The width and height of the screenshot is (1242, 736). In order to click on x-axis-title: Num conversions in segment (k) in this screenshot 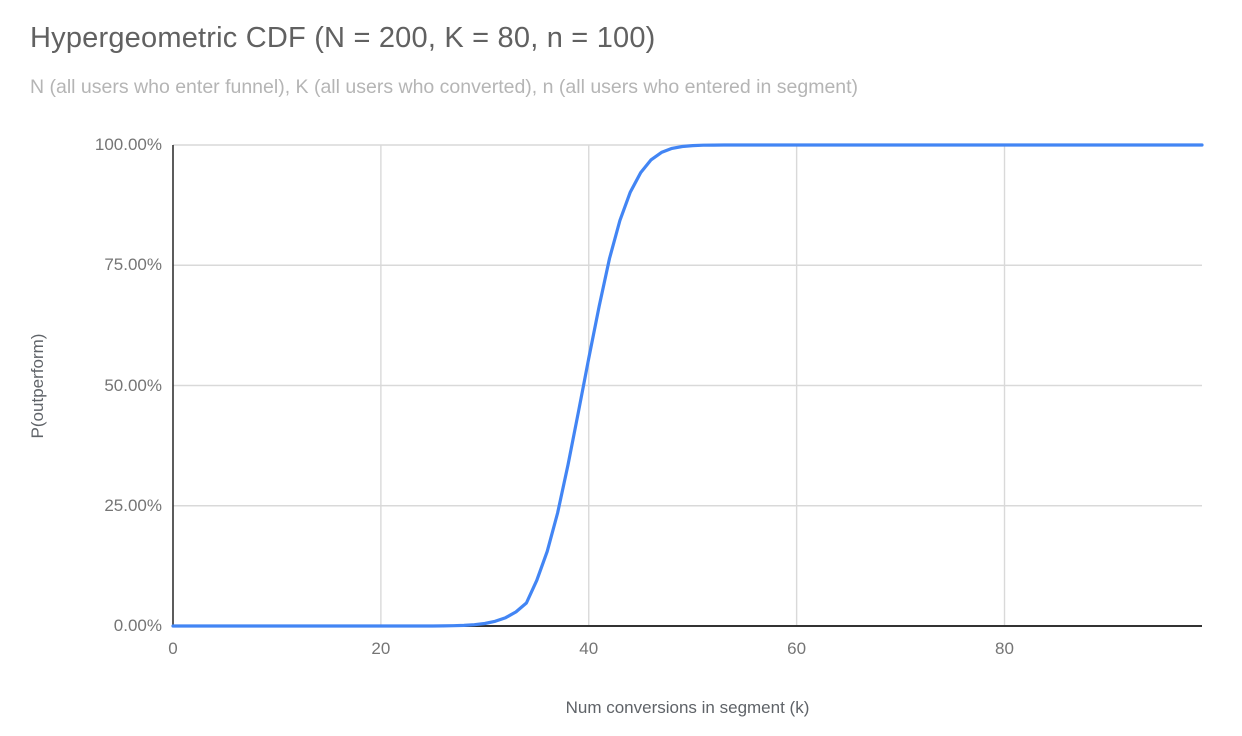, I will do `click(687, 707)`.